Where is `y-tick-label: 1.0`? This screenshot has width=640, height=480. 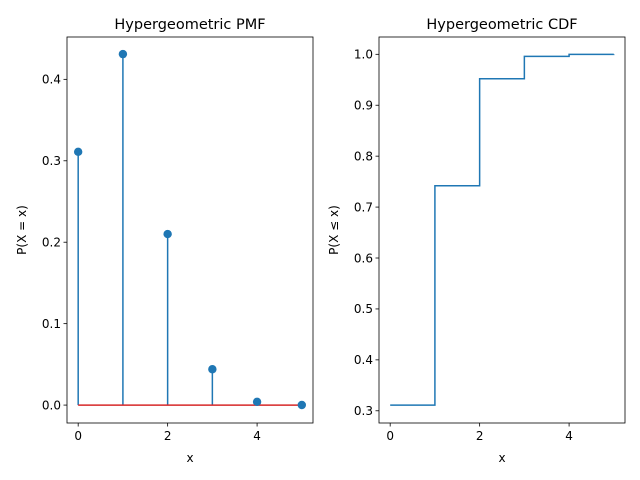
y-tick-label: 1.0 is located at coordinates (363, 55).